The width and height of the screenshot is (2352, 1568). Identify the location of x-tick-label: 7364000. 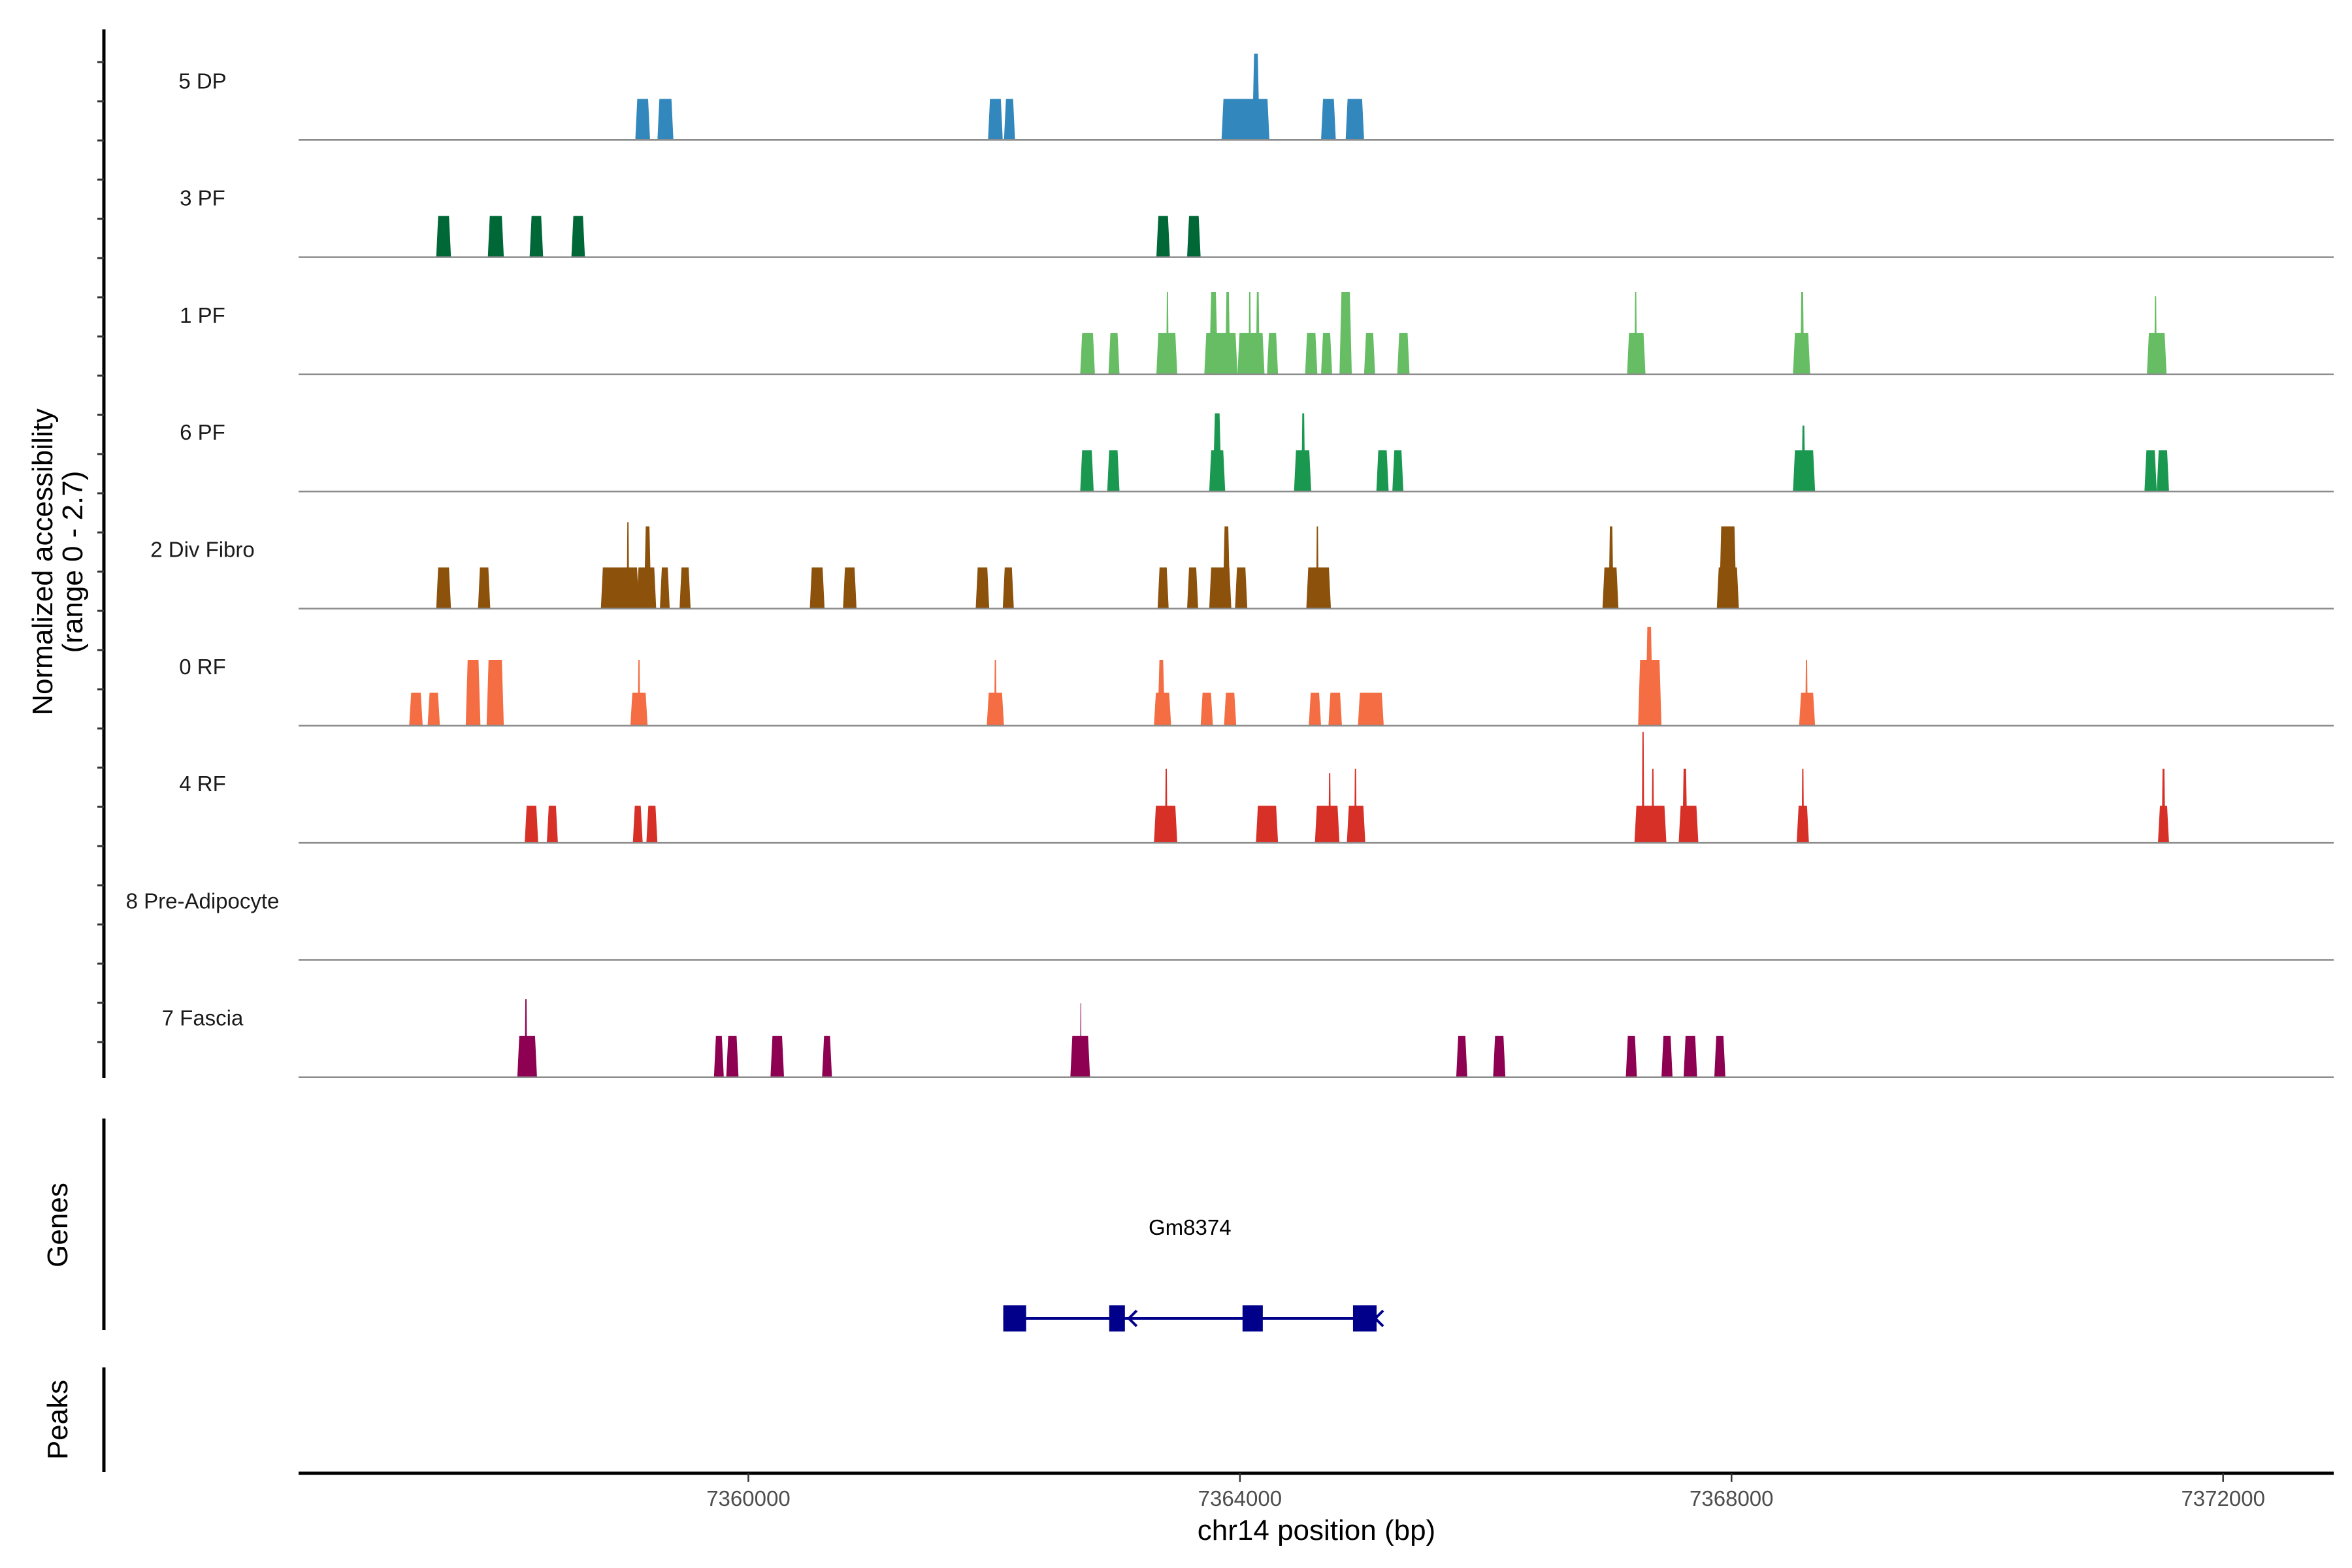
(1240, 1498).